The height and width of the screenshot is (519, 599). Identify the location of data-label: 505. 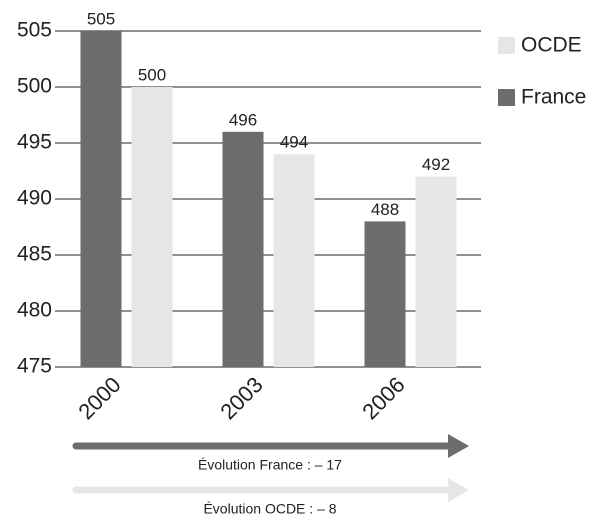
(101, 18).